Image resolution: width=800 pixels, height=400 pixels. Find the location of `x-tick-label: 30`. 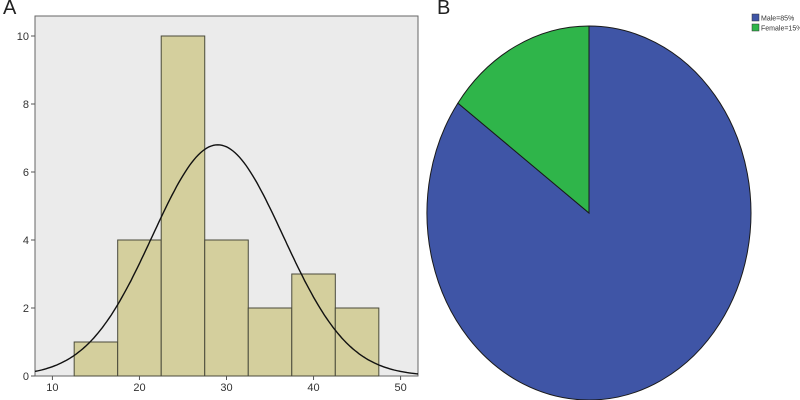

x-tick-label: 30 is located at coordinates (226, 388).